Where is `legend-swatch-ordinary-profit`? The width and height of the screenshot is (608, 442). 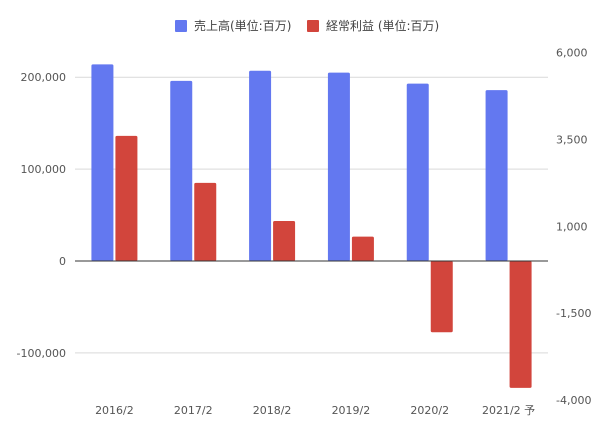
legend-swatch-ordinary-profit is located at coordinates (313, 26).